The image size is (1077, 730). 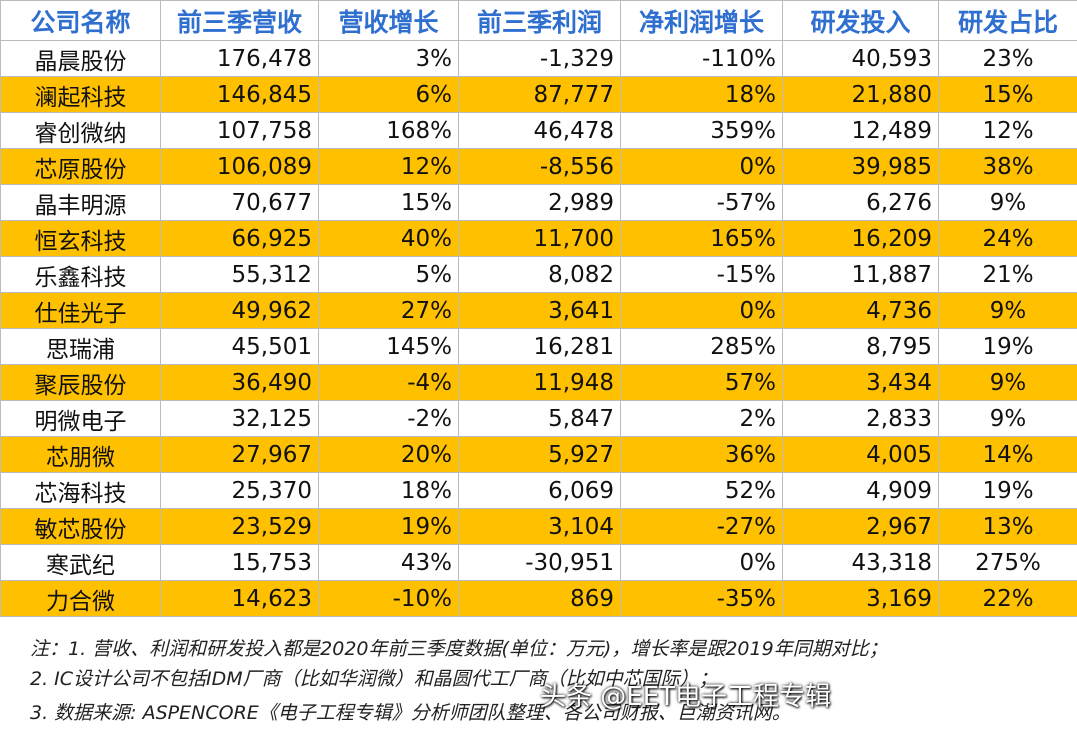 I want to click on table-row: 澜起科技 146,845 6% 87,777 18% 21,880 15%, so click(x=538, y=94).